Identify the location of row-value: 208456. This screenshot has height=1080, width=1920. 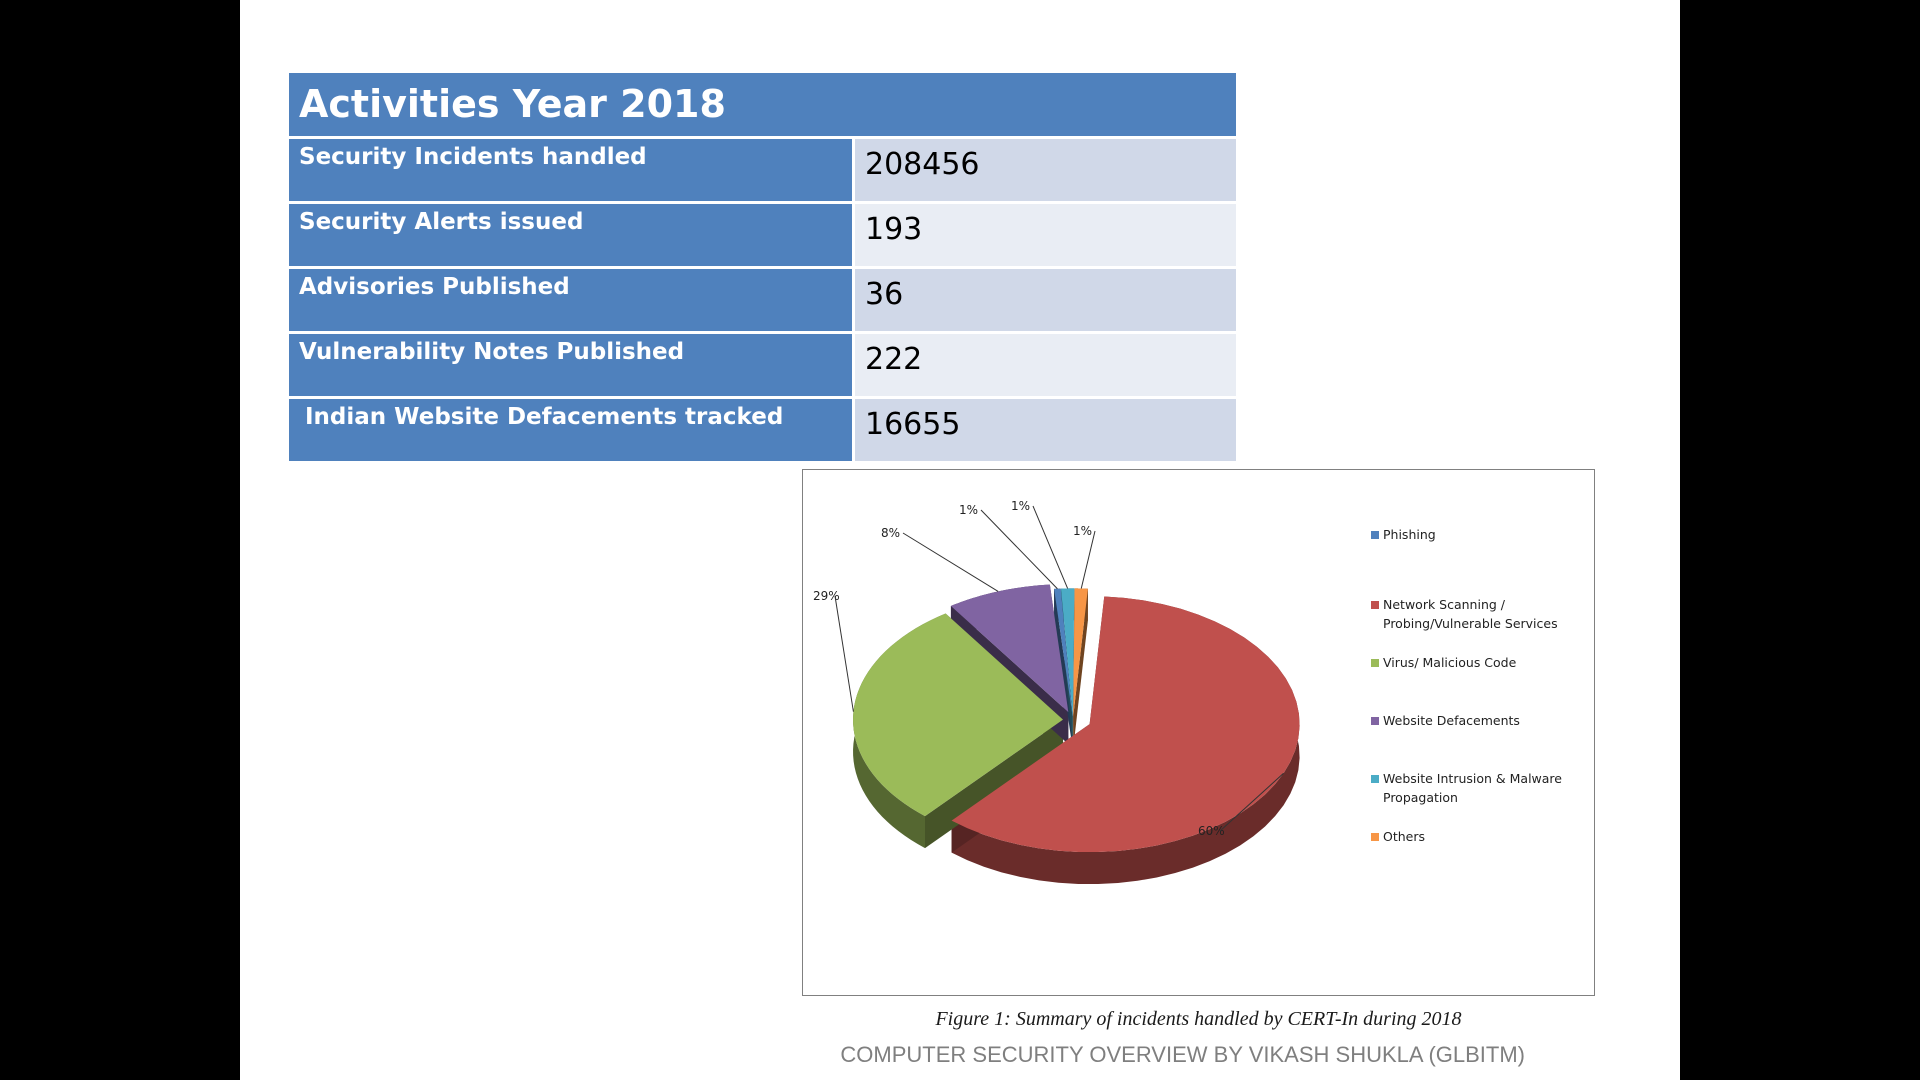
(1045, 170).